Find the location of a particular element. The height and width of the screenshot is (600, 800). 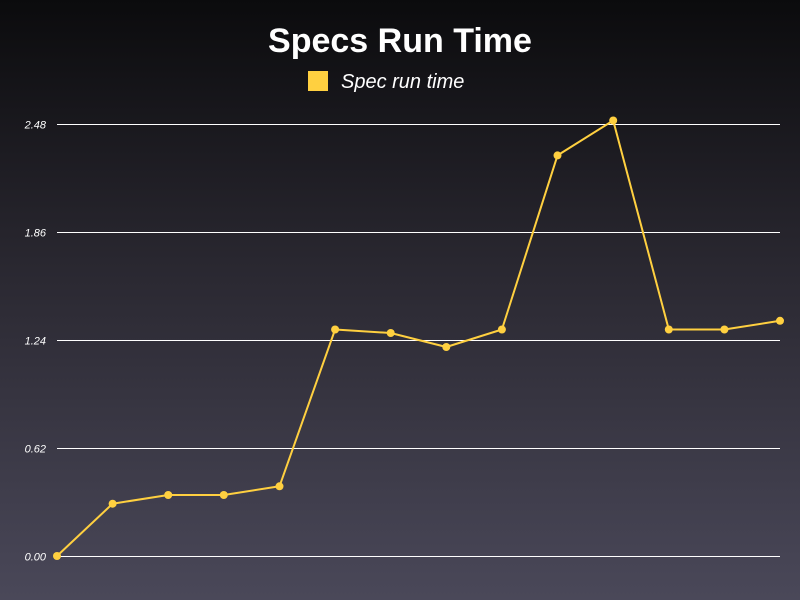

legend-swatch is located at coordinates (318, 81).